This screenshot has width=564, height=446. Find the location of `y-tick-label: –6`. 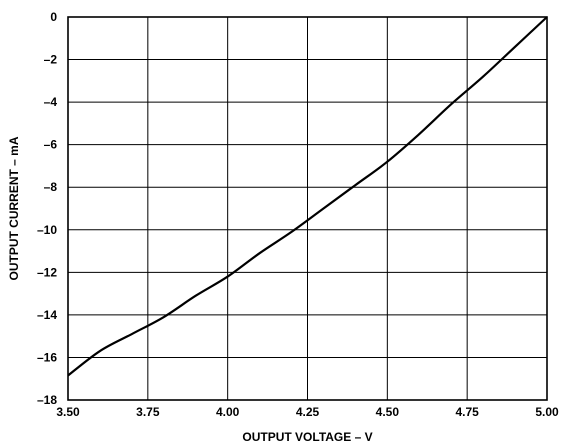

y-tick-label: –6 is located at coordinates (51, 145).